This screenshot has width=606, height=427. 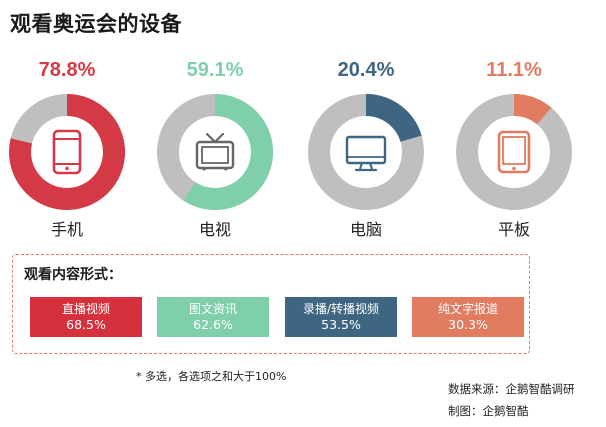 What do you see at coordinates (468, 324) in the screenshot?
I see `format-value: 30.3%` at bounding box center [468, 324].